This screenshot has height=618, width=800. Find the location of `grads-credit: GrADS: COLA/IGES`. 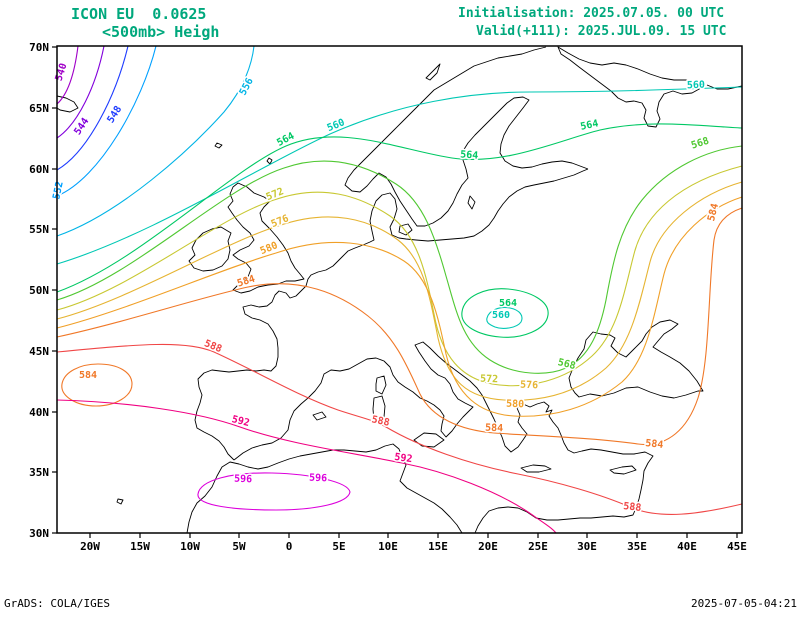

grads-credit: GrADS: COLA/IGES is located at coordinates (57, 603).